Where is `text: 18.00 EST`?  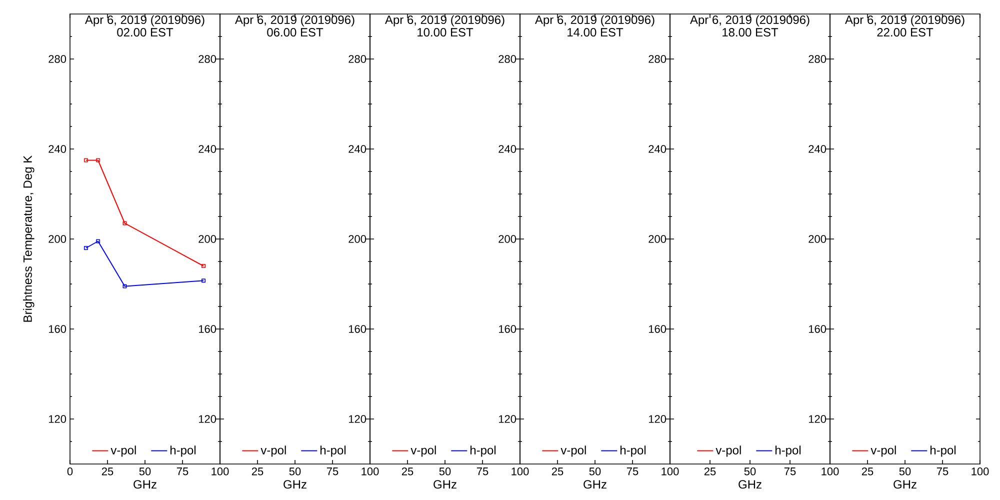 text: 18.00 EST is located at coordinates (750, 32).